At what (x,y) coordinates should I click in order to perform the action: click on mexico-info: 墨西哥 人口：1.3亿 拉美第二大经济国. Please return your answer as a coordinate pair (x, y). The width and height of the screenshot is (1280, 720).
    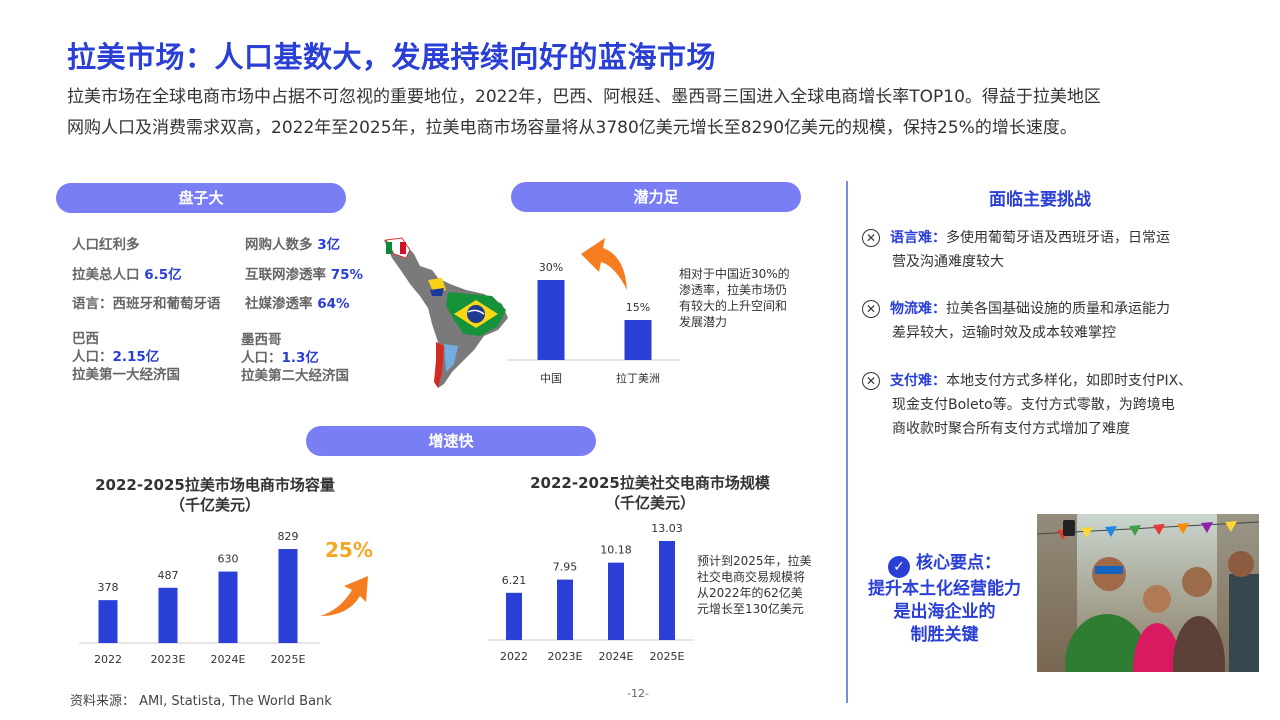
    Looking at the image, I should click on (295, 358).